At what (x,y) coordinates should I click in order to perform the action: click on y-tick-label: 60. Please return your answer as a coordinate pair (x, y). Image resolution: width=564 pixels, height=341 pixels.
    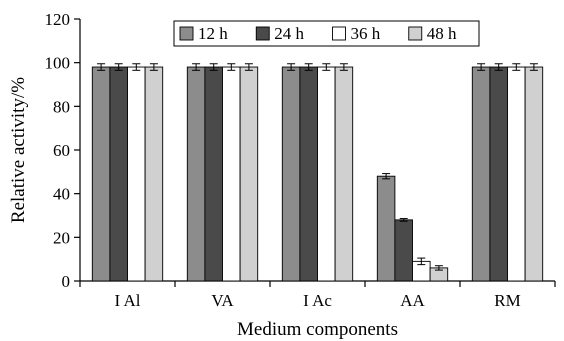
    Looking at the image, I should click on (61, 150).